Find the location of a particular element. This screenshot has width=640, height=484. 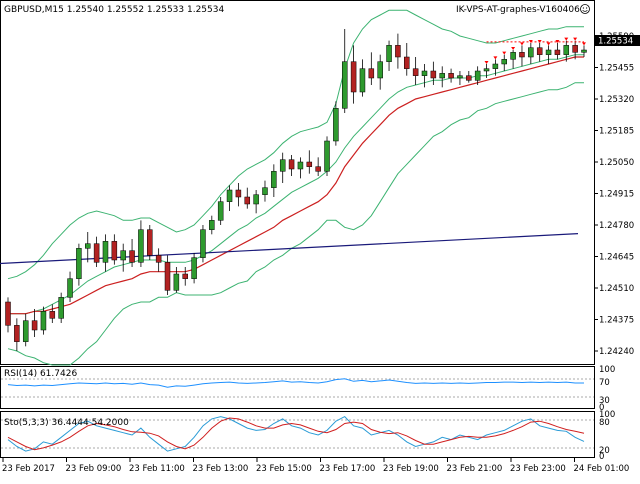

stochastic-signal-line is located at coordinates (296, 434).